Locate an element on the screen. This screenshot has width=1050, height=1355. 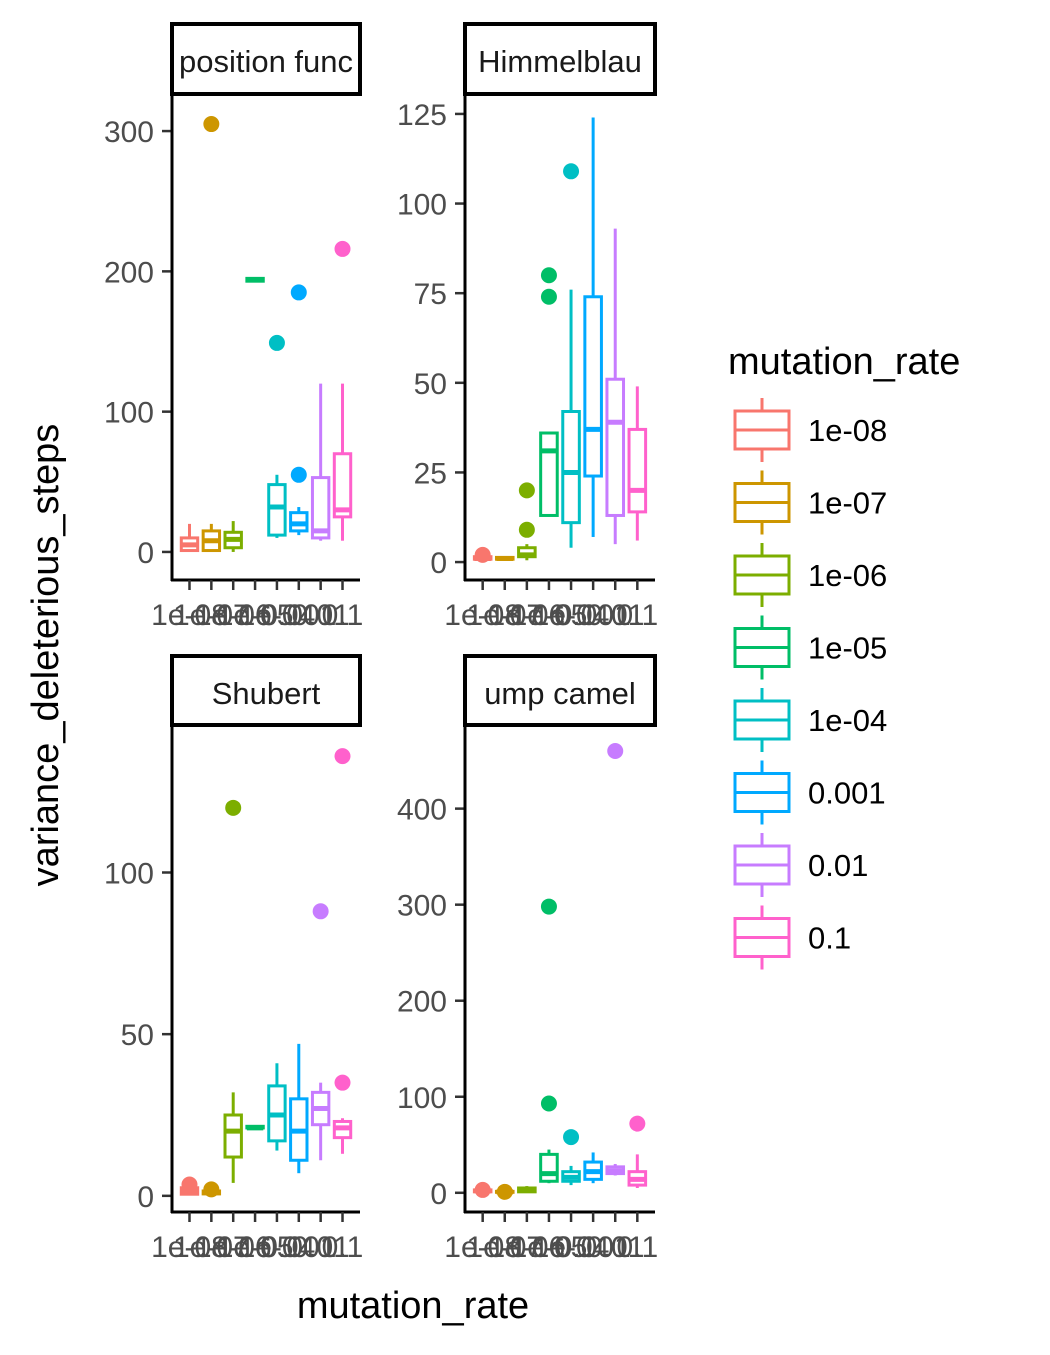
legend-key-1e-04: 1e-04 is located at coordinates (810, 720).